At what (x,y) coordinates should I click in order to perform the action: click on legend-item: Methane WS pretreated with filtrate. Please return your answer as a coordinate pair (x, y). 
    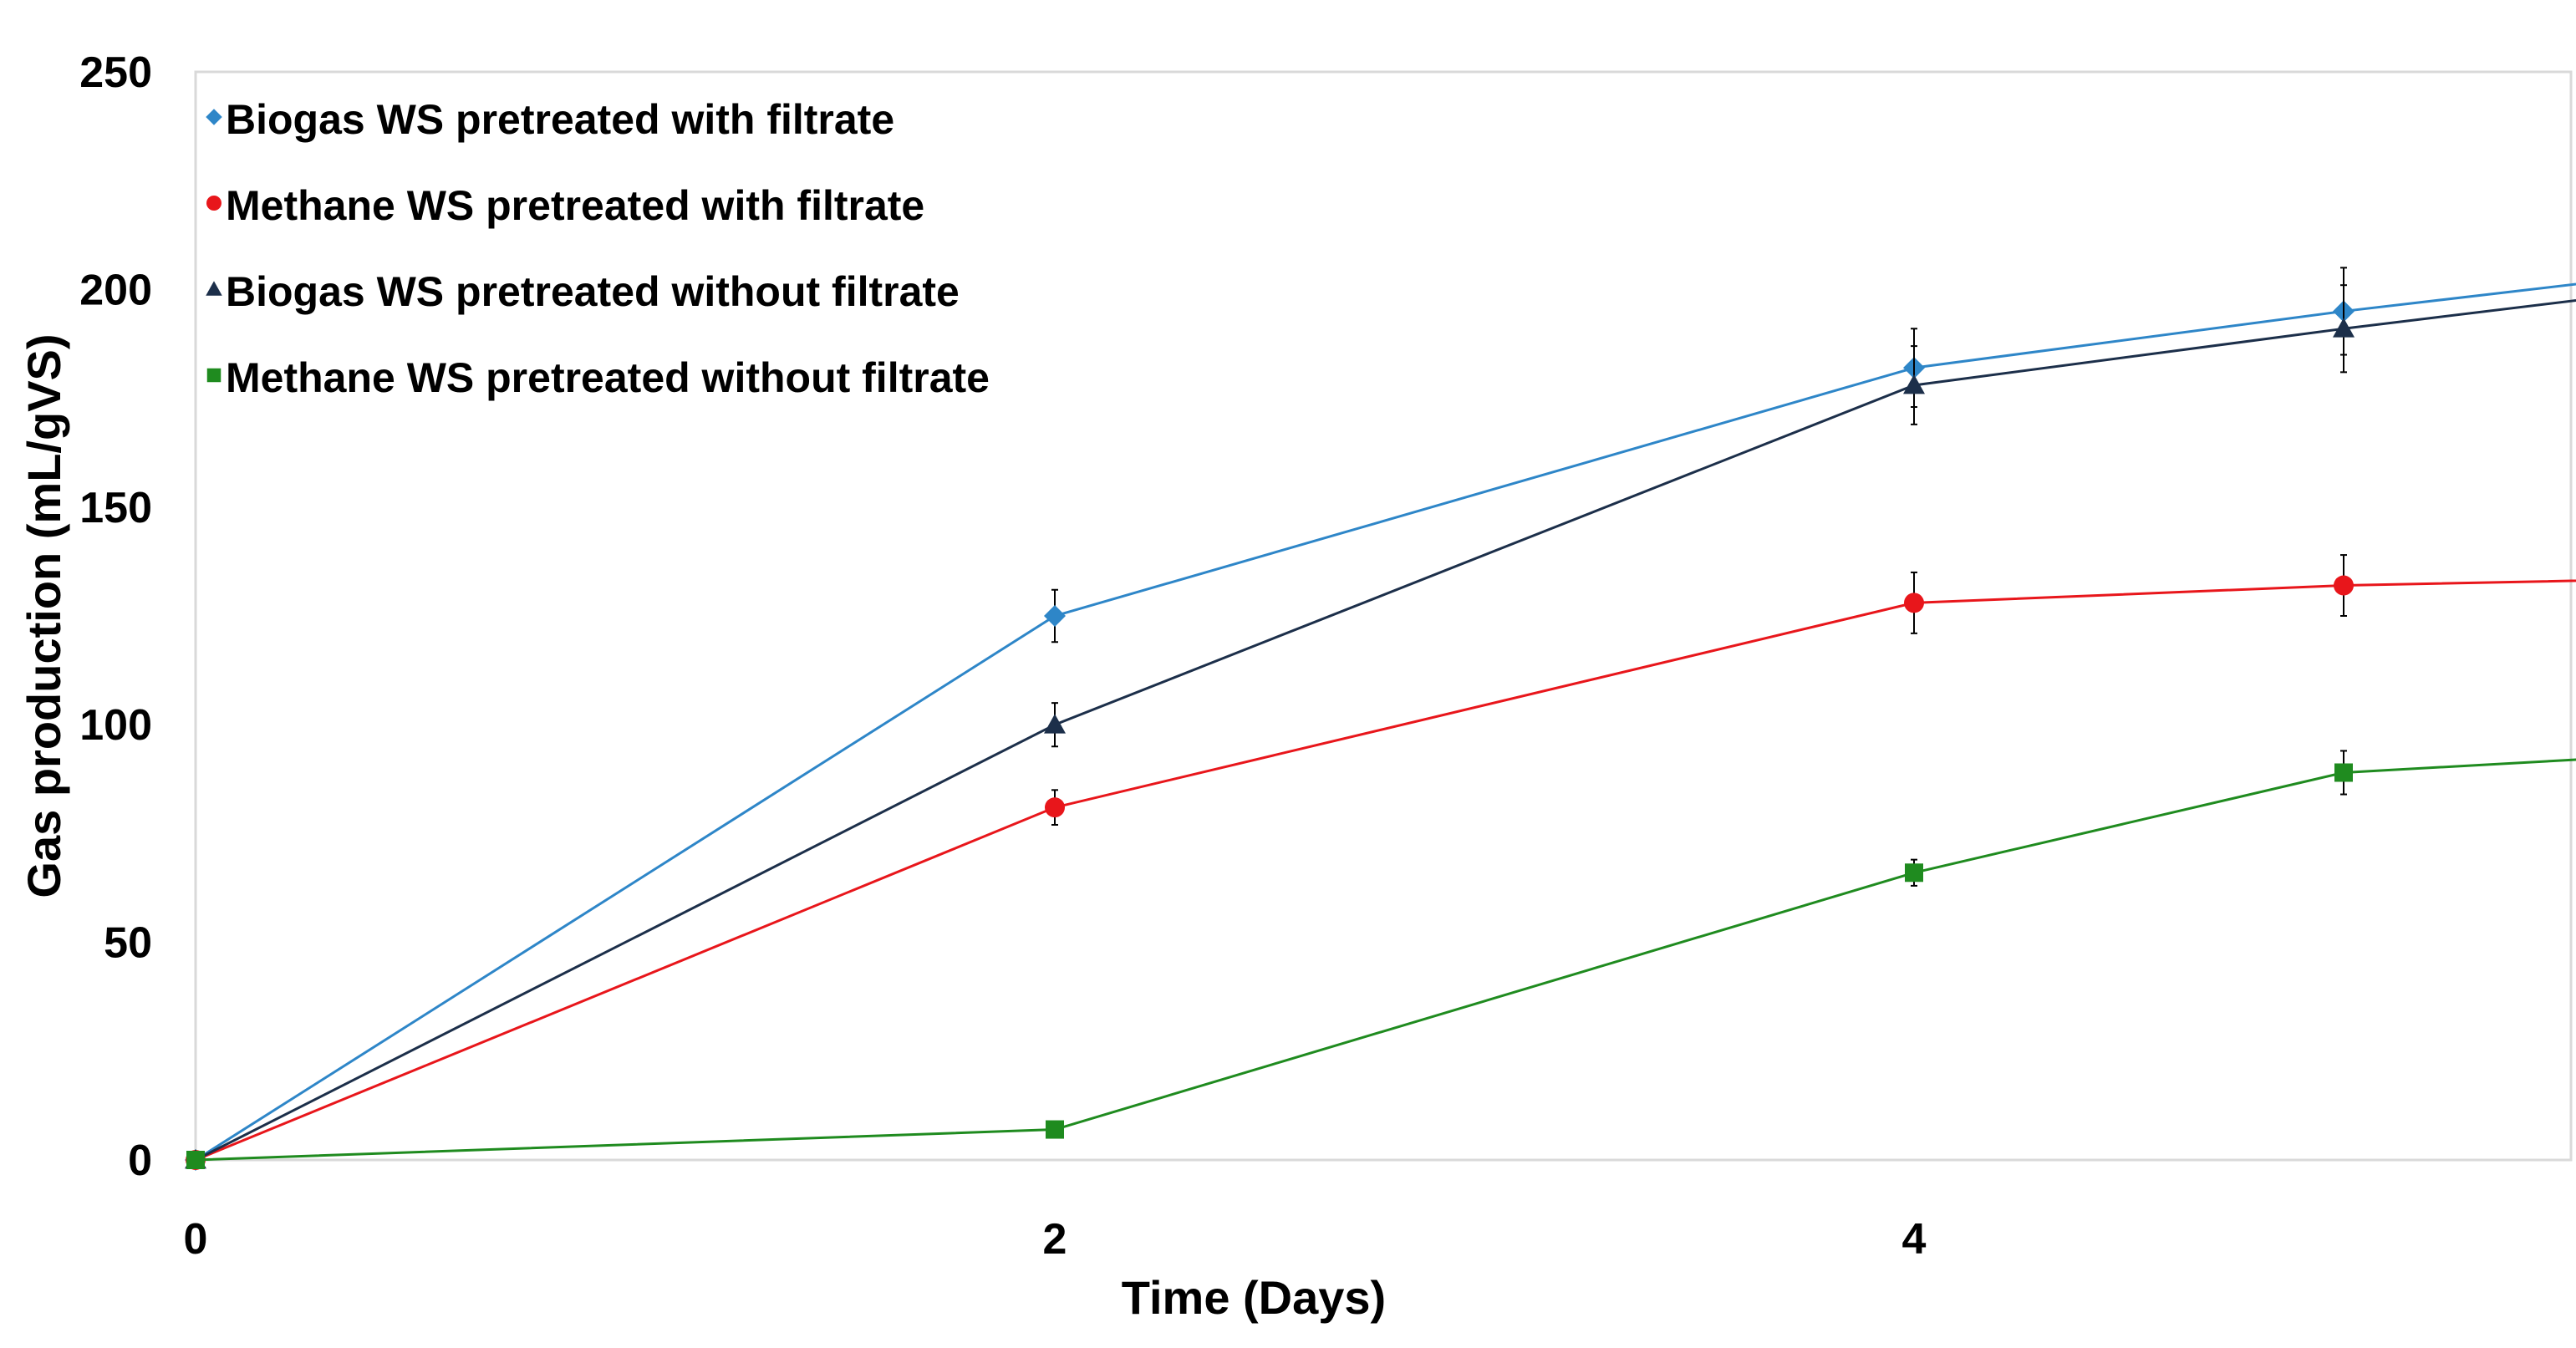
    Looking at the image, I should click on (565, 205).